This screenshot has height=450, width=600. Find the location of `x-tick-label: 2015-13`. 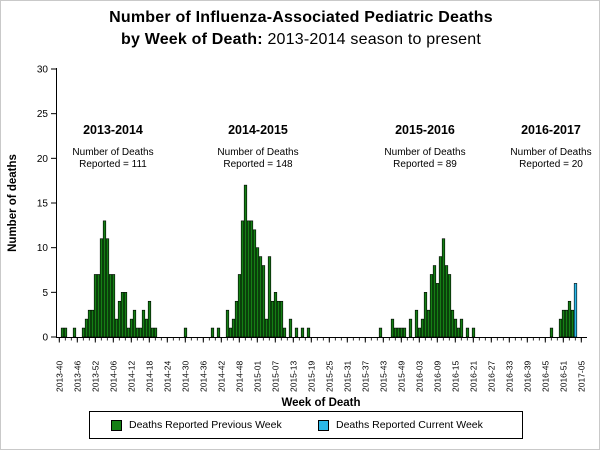

x-tick-label: 2015-13 is located at coordinates (293, 376).